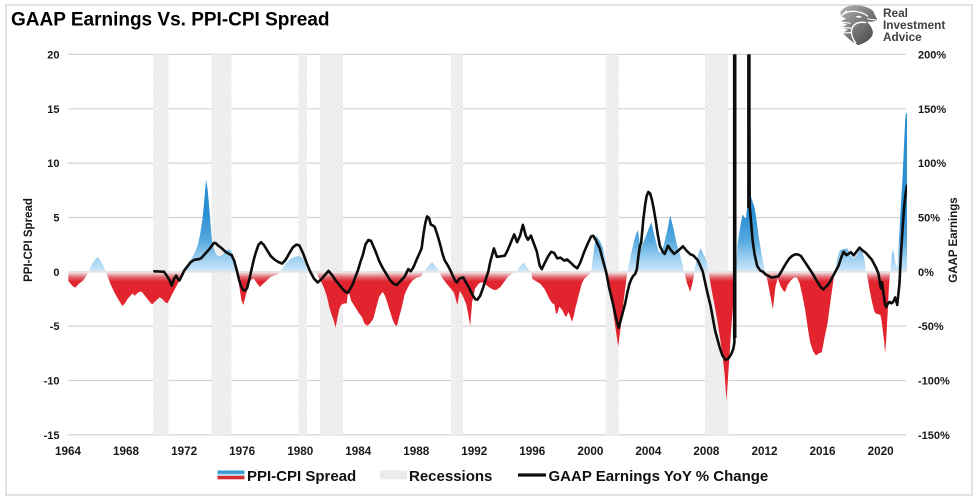  Describe the element at coordinates (934, 436) in the screenshot. I see `svg-text: -150%` at that location.